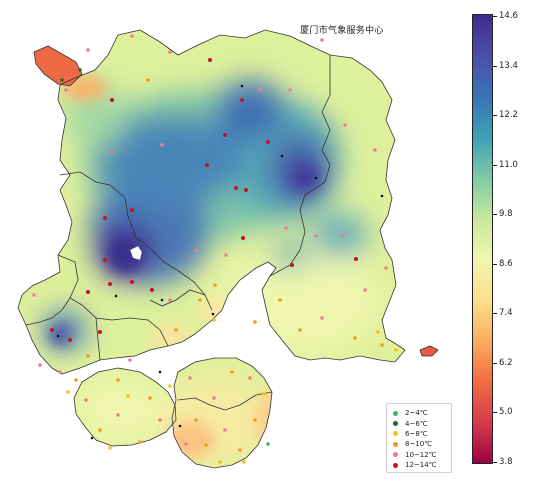 The height and width of the screenshot is (500, 535). Describe the element at coordinates (506, 263) in the screenshot. I see `colorbar-tick-label: 8.6` at that location.